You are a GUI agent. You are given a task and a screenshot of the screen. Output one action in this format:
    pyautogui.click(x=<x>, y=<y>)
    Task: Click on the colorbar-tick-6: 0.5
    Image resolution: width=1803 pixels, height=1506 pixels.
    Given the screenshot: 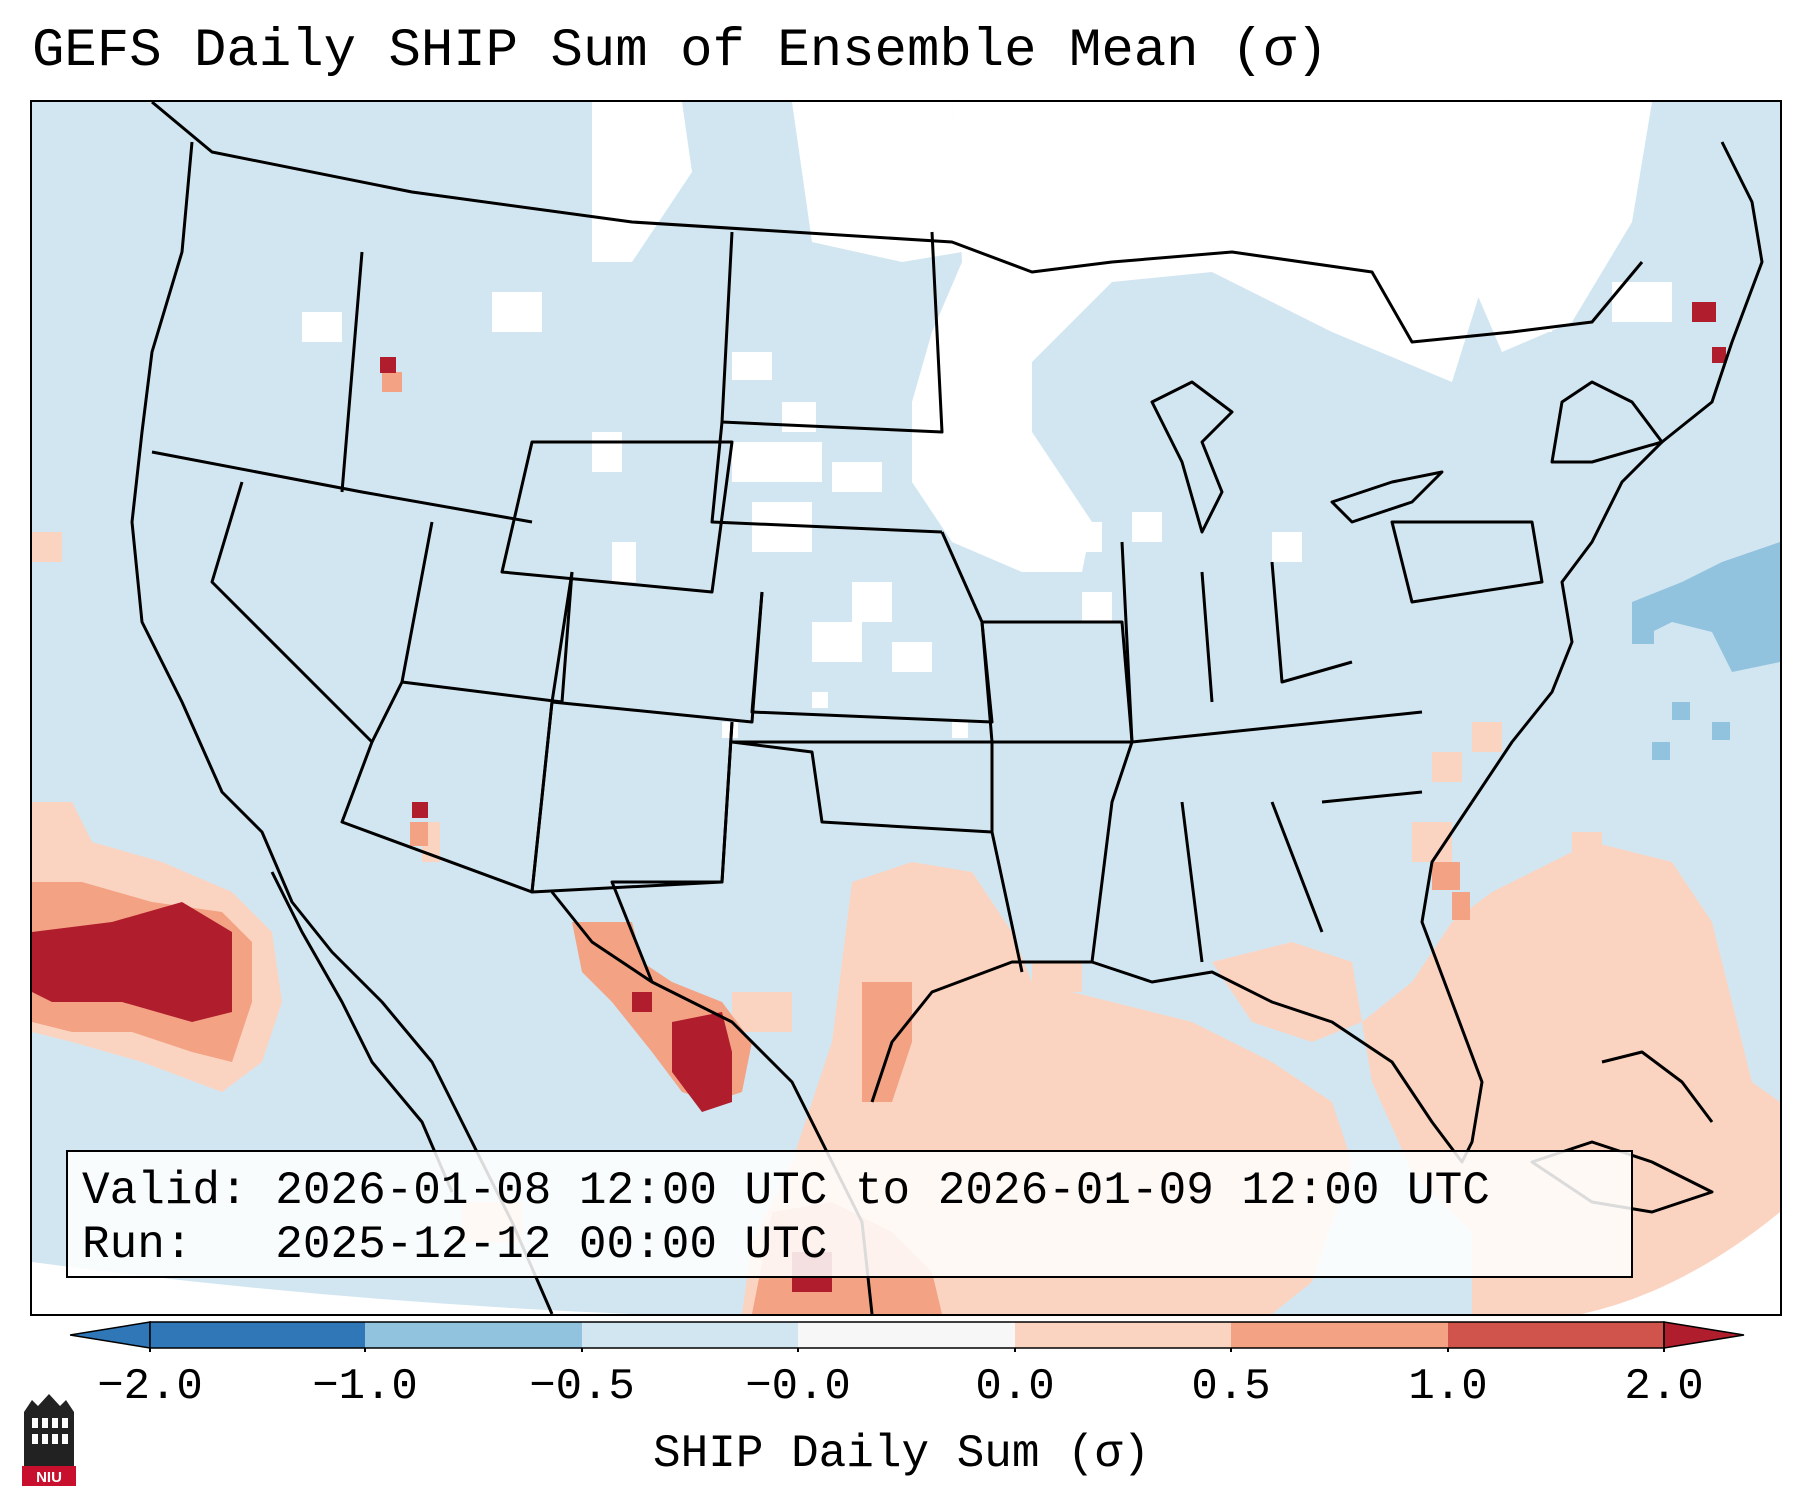 What is the action you would take?
    pyautogui.click(x=1231, y=1387)
    